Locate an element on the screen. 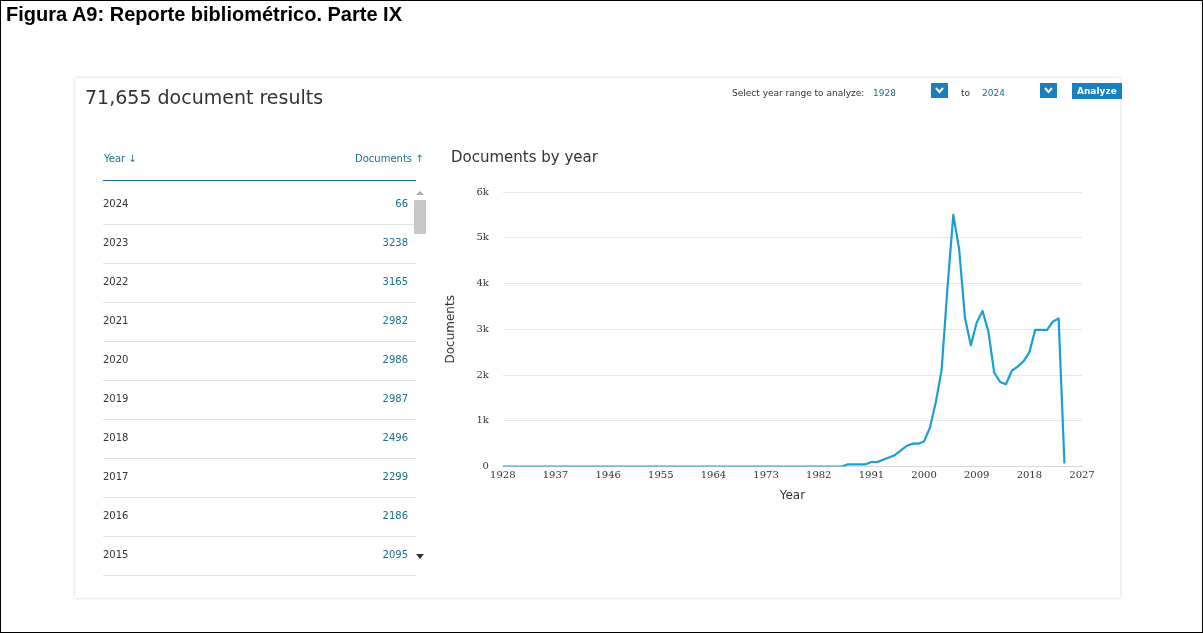 The image size is (1203, 633). text: 2021 is located at coordinates (116, 320).